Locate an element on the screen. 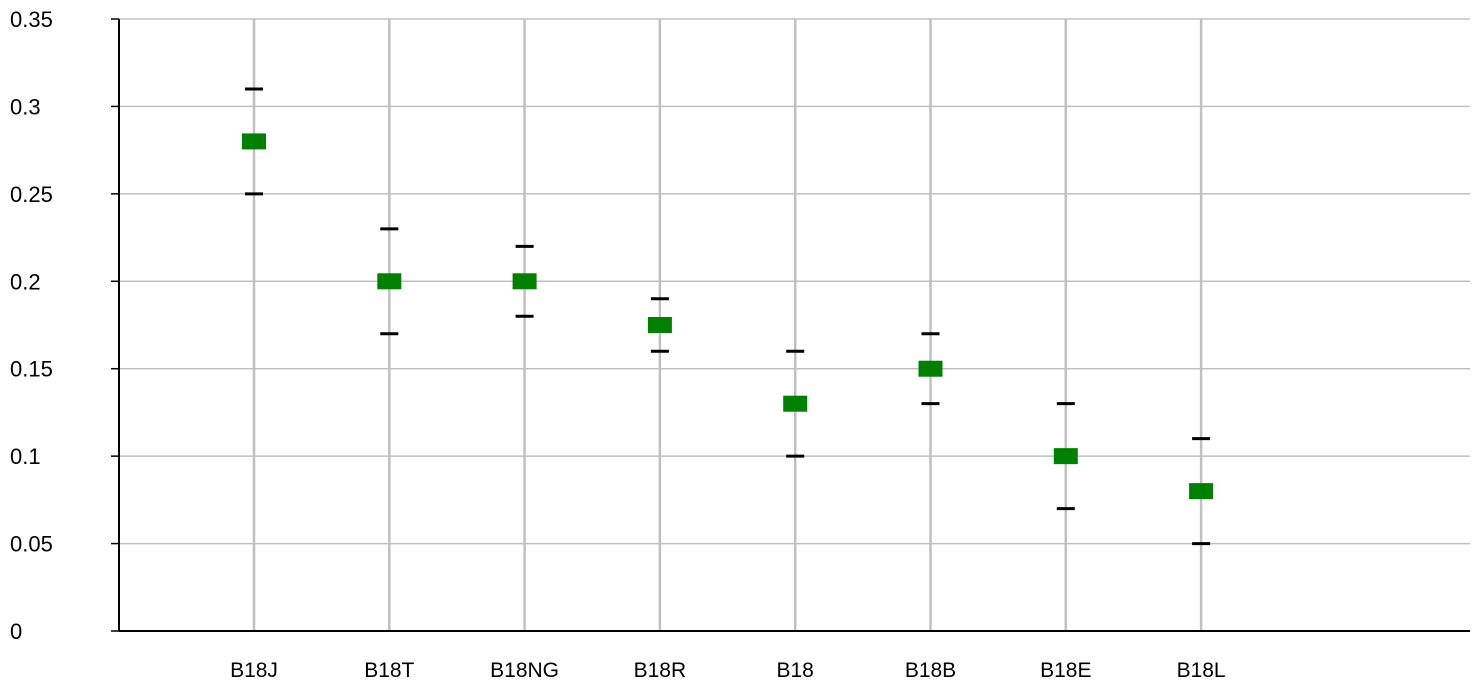  y-tick-label: 0.2 is located at coordinates (25, 281).